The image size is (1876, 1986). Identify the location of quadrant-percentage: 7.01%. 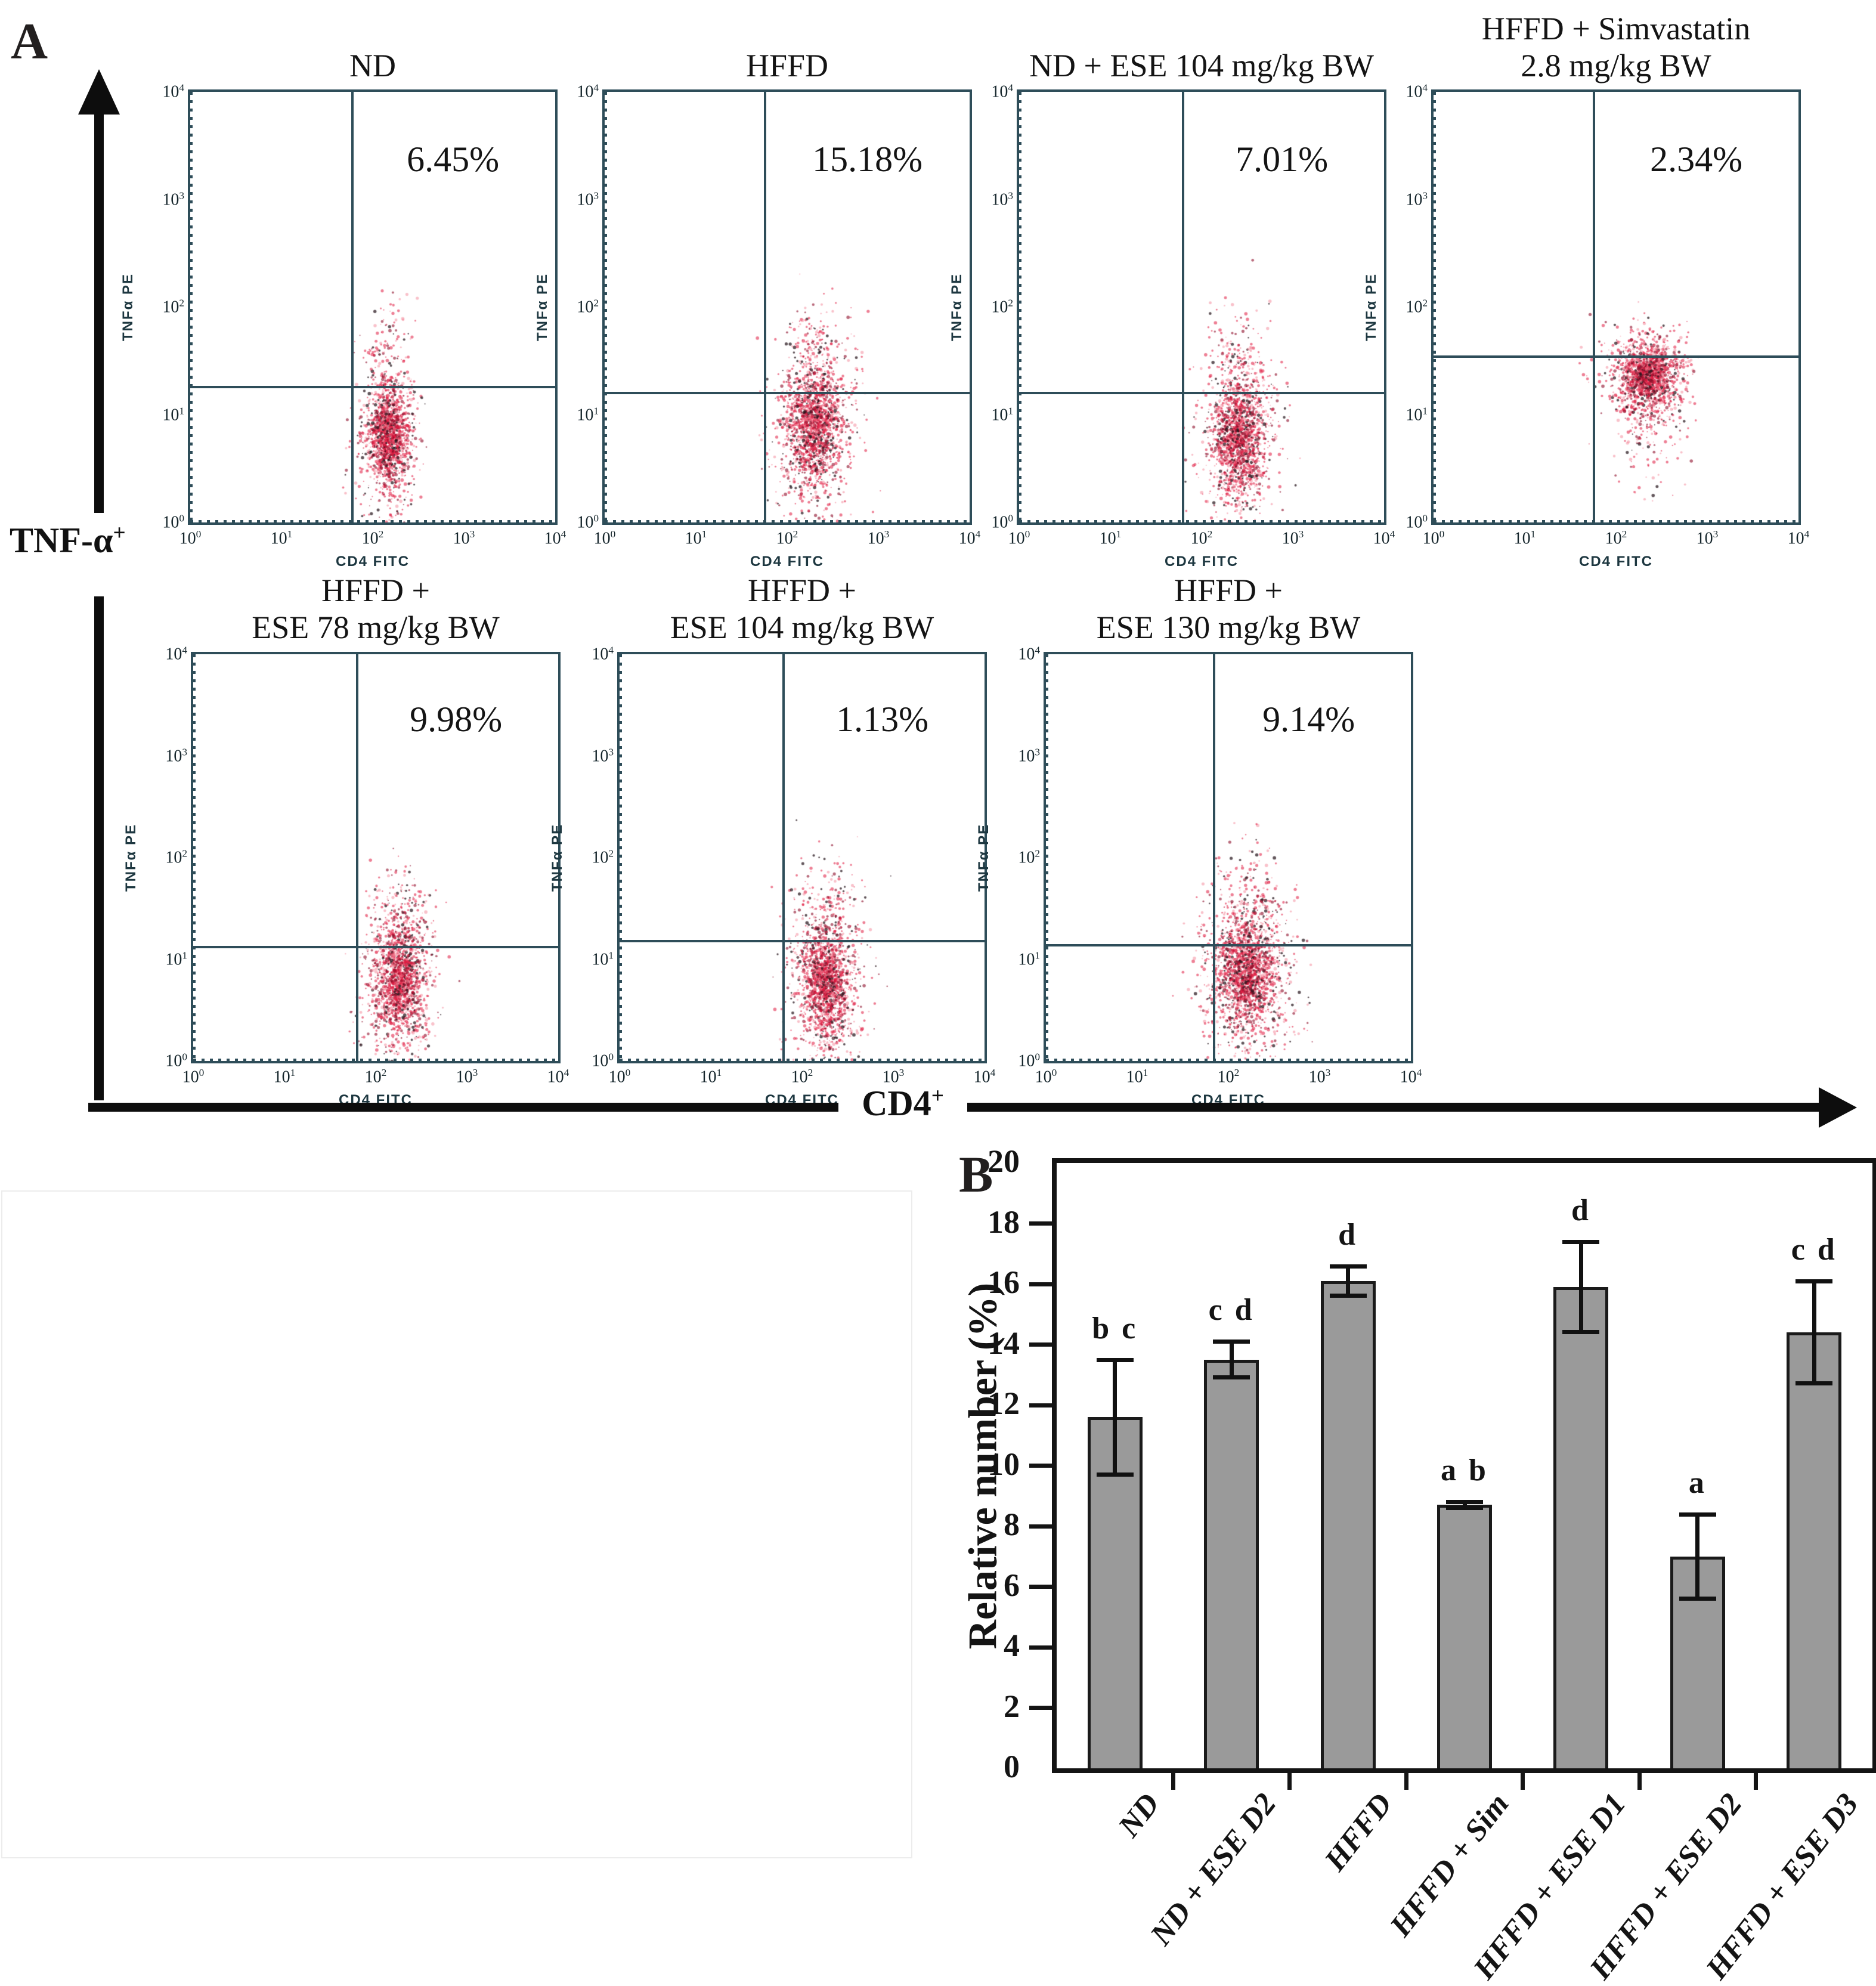
(1282, 160).